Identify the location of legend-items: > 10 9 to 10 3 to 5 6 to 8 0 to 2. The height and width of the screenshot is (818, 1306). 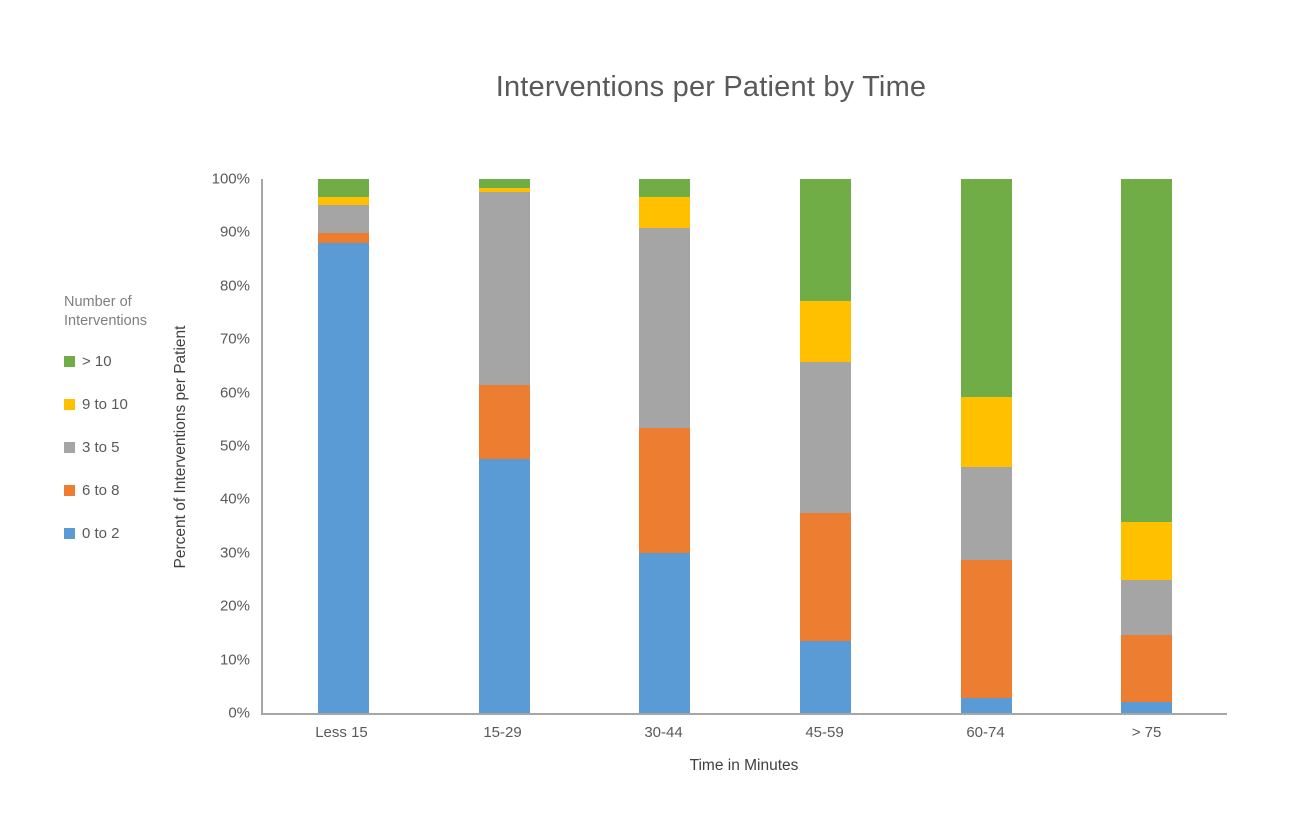
(129, 447).